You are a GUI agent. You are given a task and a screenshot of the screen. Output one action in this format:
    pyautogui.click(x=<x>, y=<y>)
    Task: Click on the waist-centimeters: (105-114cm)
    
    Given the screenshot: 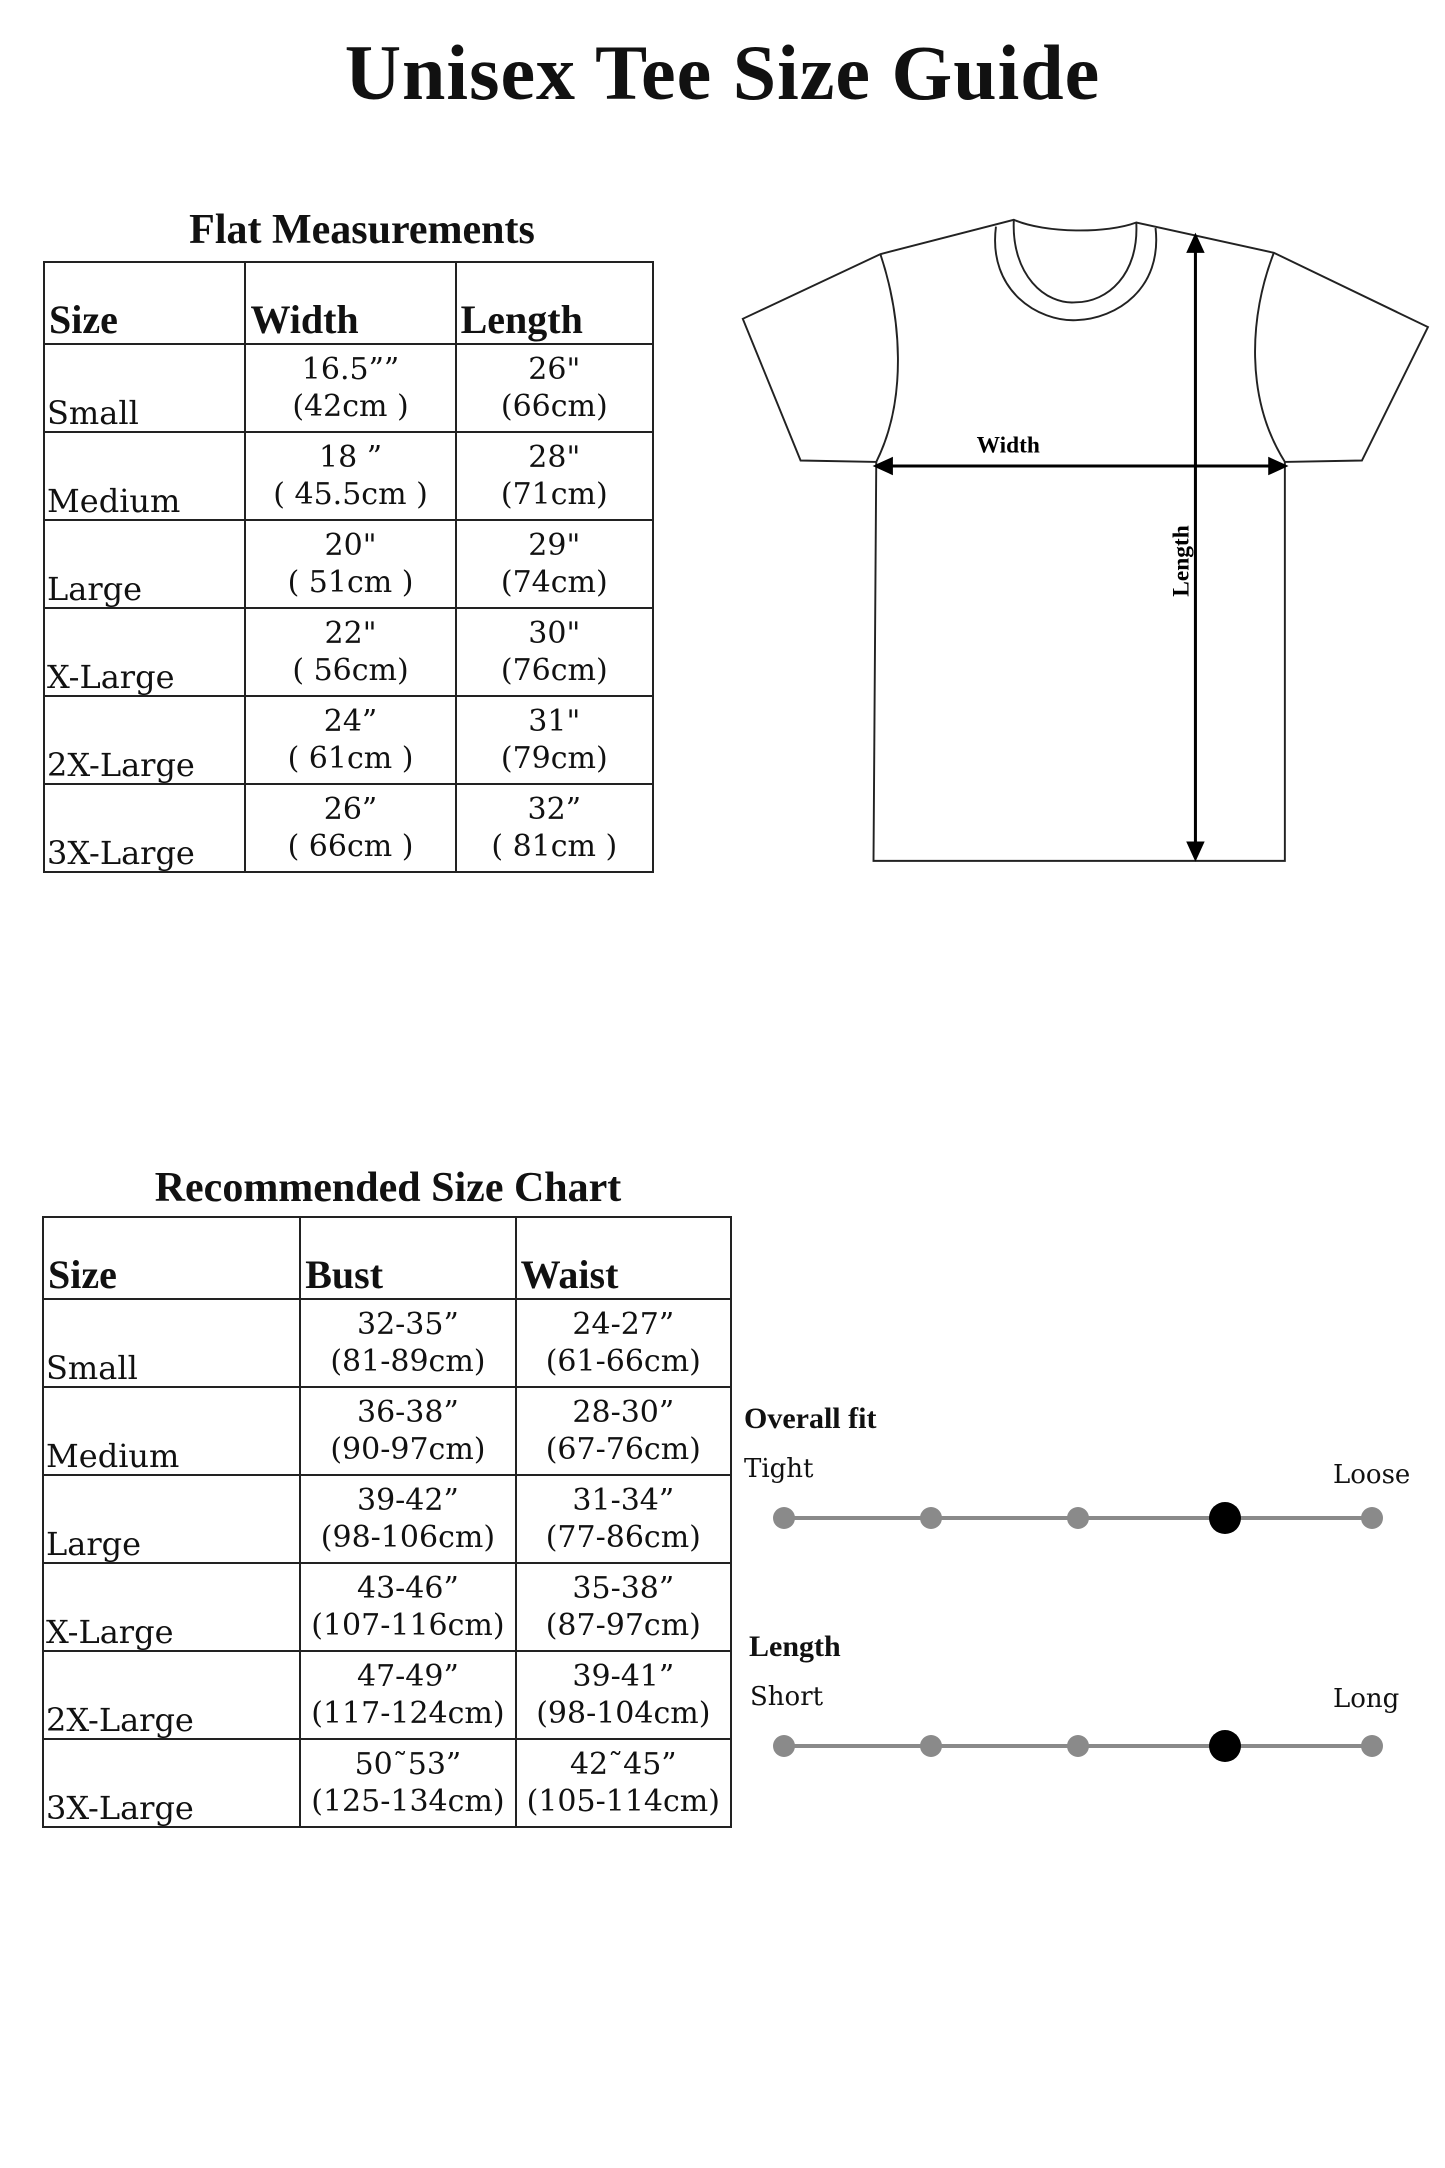 What is the action you would take?
    pyautogui.click(x=623, y=1801)
    